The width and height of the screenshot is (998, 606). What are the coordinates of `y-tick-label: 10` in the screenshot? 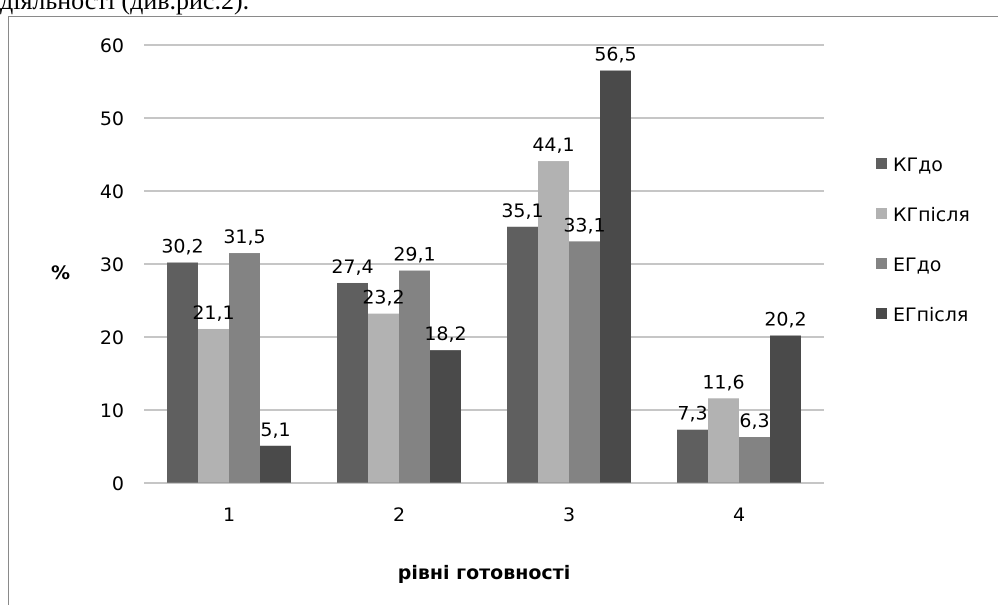 It's located at (112, 411).